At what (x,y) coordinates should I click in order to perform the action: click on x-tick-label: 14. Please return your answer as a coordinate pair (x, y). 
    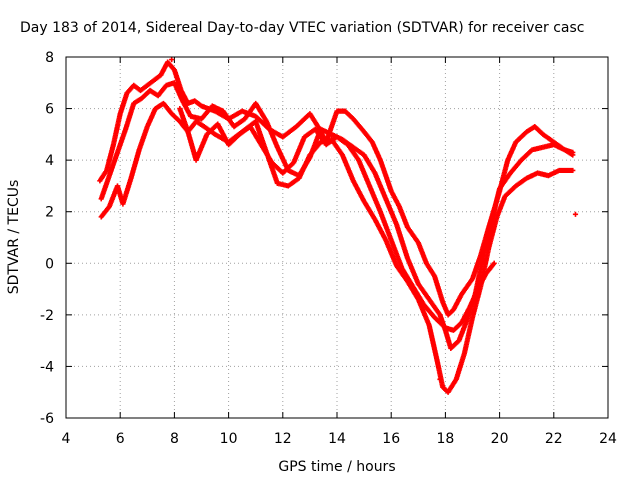
    Looking at the image, I should click on (337, 439).